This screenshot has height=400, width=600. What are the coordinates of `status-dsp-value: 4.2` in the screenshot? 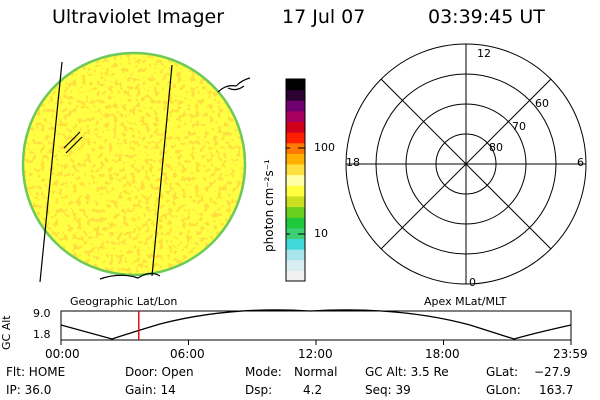 It's located at (313, 390).